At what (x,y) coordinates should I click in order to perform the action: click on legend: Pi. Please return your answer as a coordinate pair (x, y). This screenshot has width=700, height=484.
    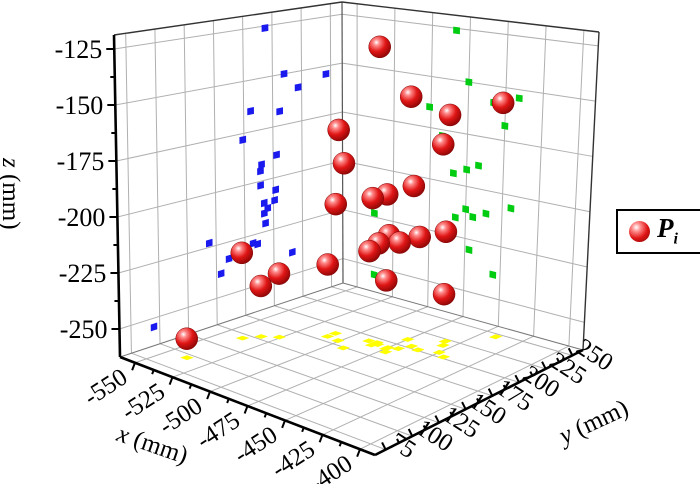
    Looking at the image, I should click on (658, 231).